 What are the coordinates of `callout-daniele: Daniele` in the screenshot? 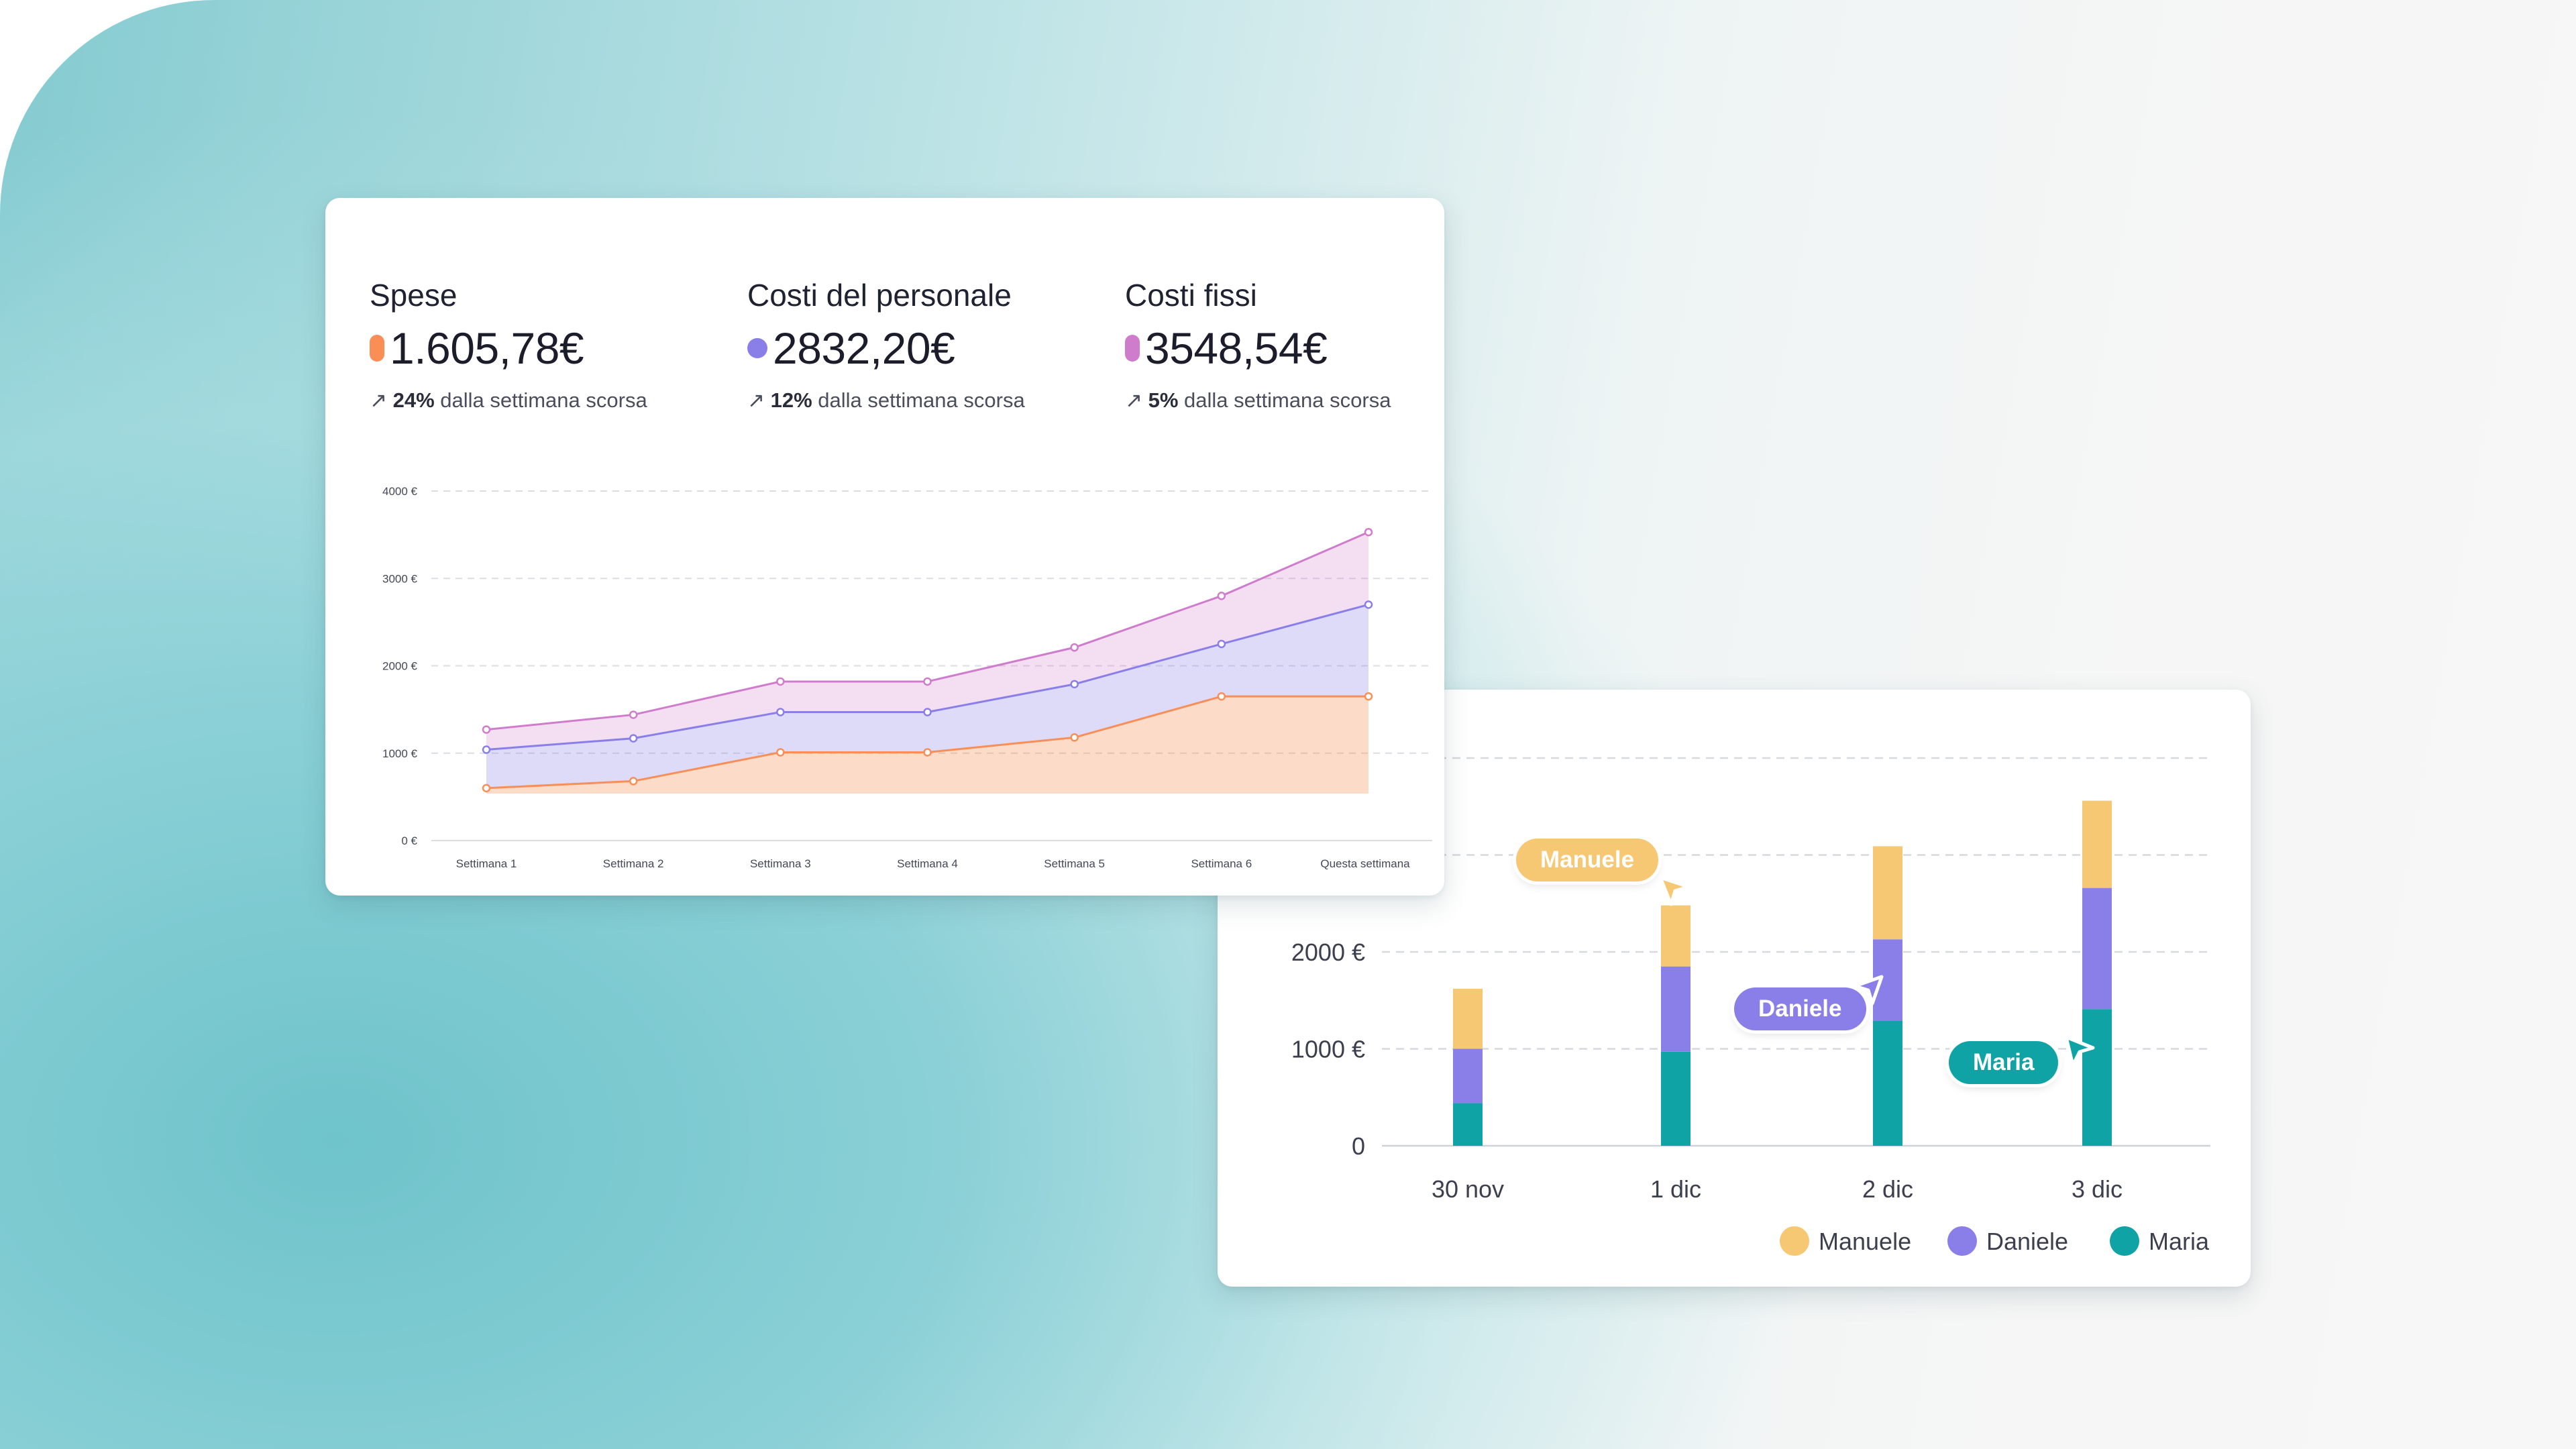 It's located at (1800, 1008).